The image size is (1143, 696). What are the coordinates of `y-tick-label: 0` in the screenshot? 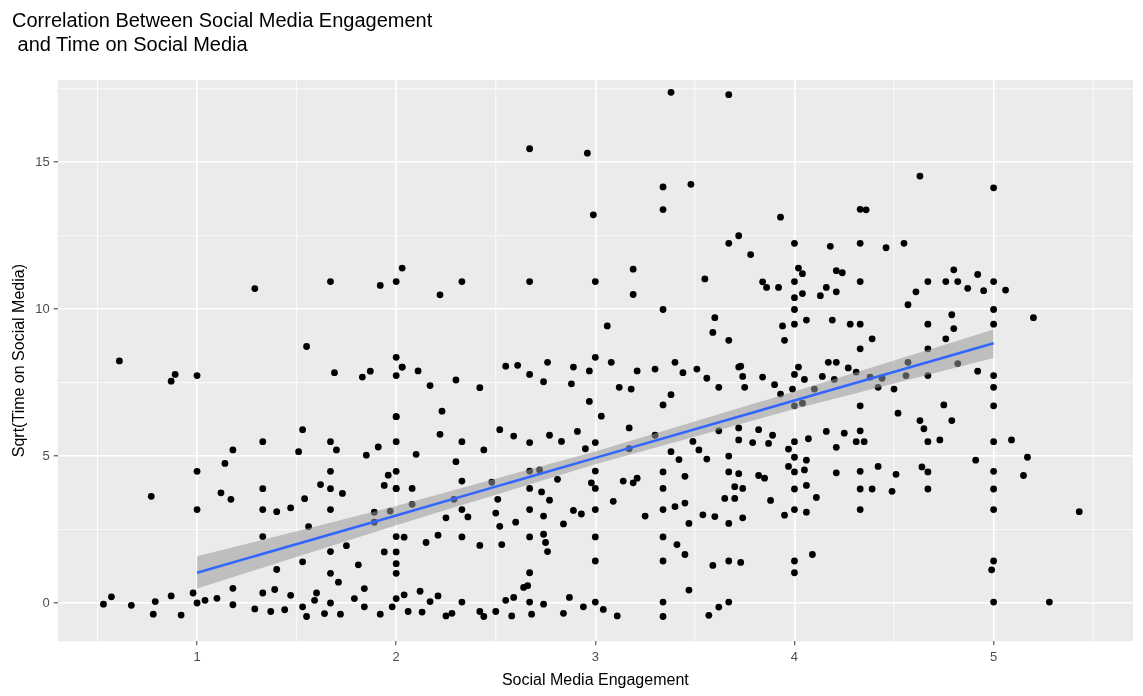 It's located at (46, 602).